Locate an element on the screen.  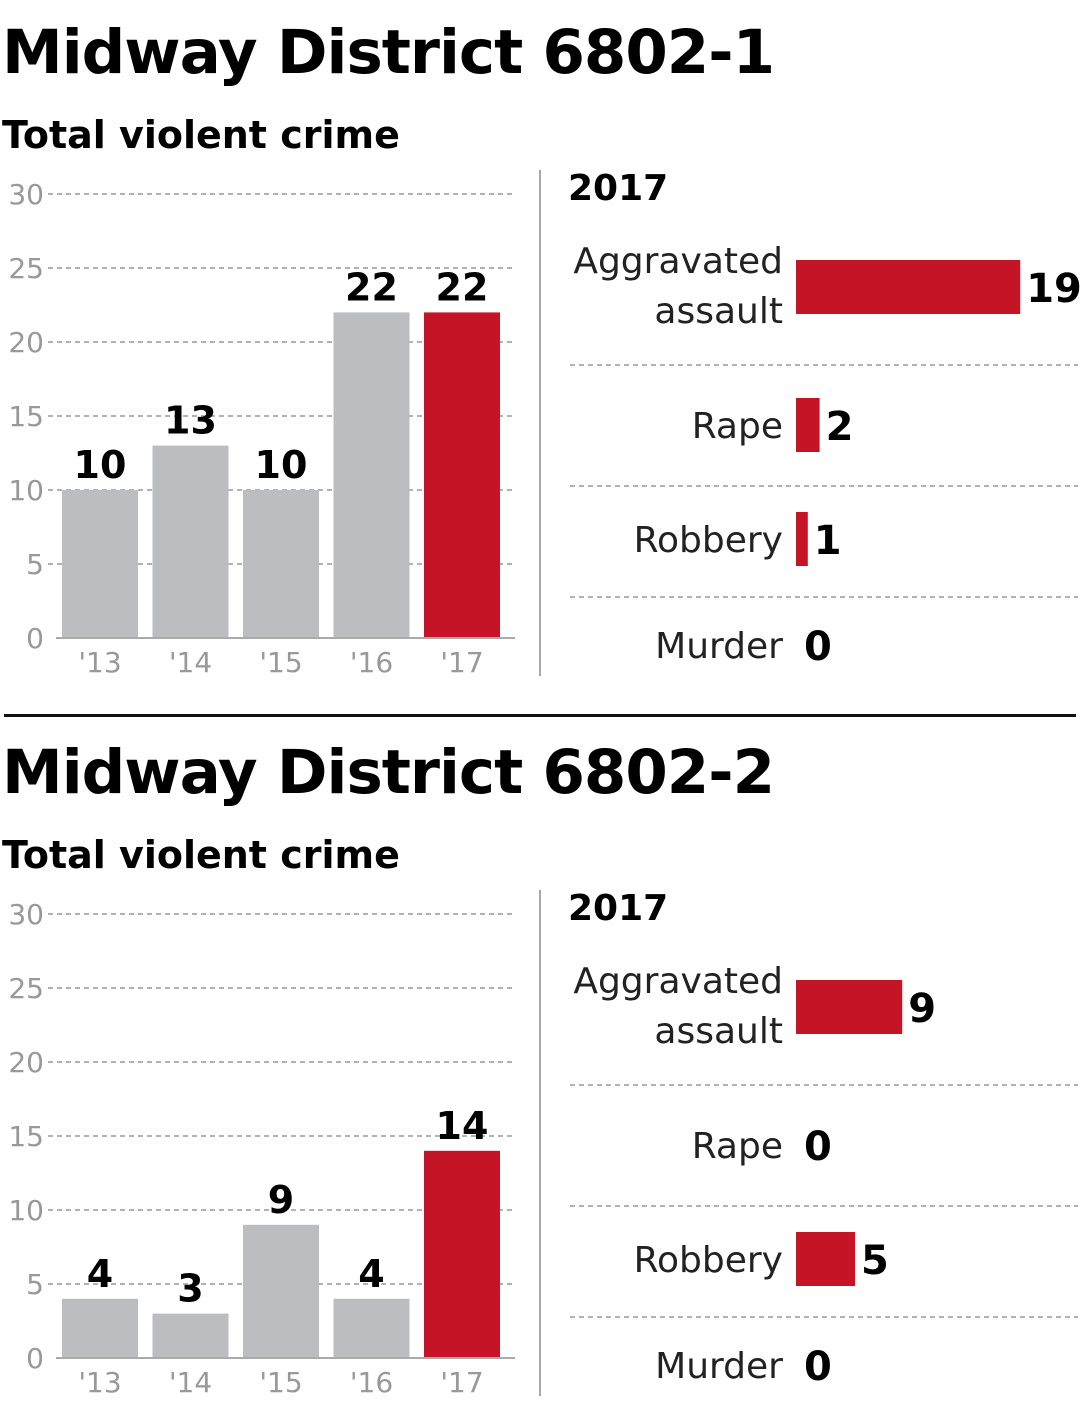
bar-value-label: 5 is located at coordinates (875, 1261).